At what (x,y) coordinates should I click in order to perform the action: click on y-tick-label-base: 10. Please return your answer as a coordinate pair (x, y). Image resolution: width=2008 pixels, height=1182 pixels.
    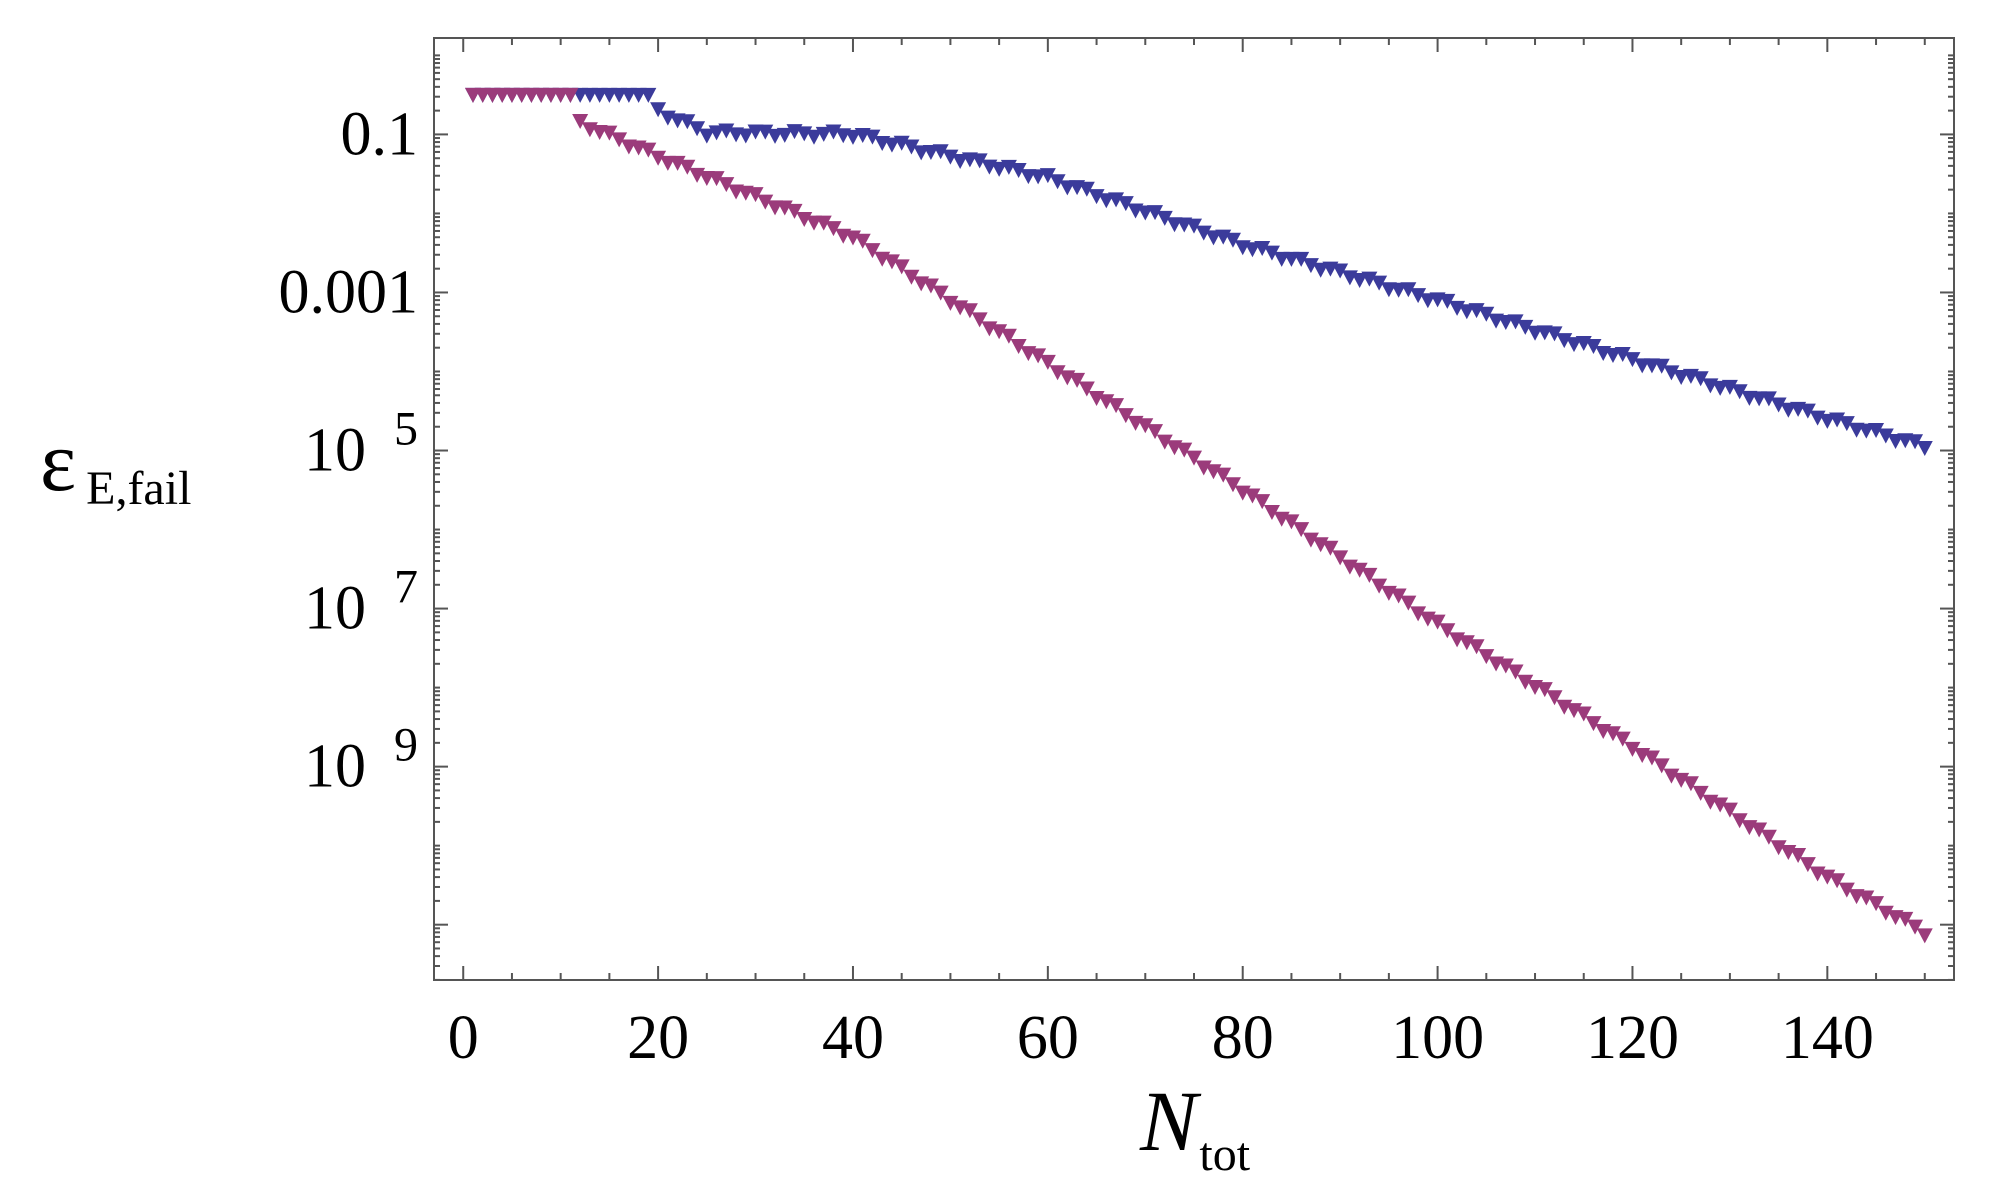
    Looking at the image, I should click on (335, 609).